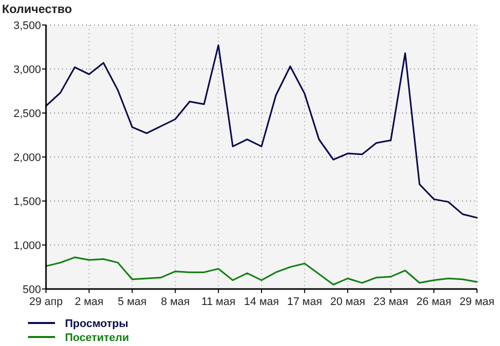 This screenshot has width=500, height=346. I want to click on x-tick-label: 5 мая, so click(132, 302).